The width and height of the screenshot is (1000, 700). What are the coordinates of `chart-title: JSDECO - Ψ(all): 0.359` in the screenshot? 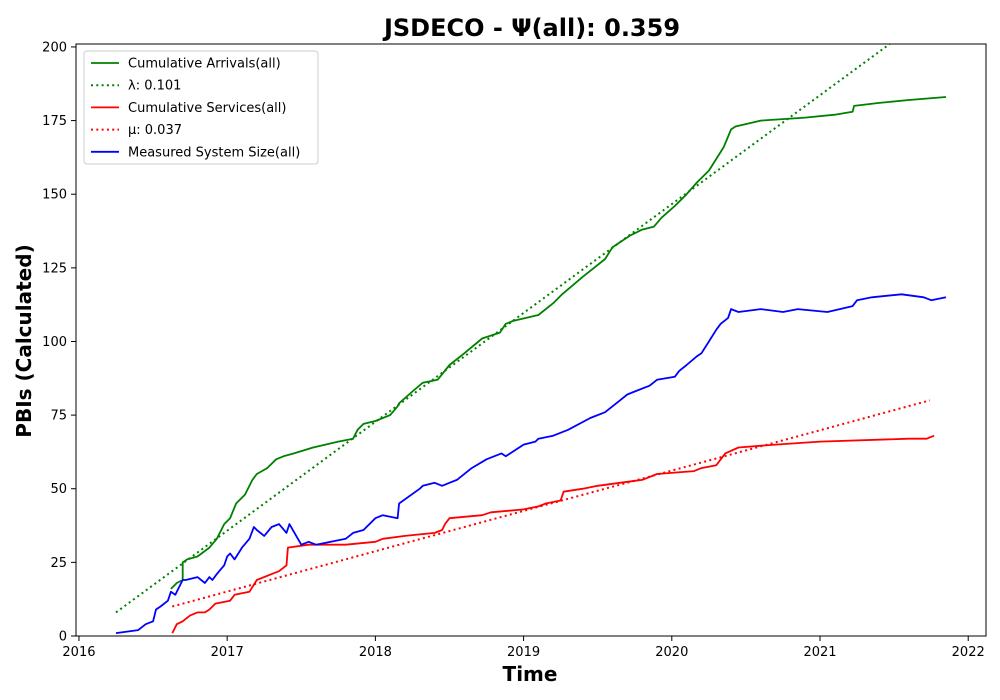 It's located at (531, 28).